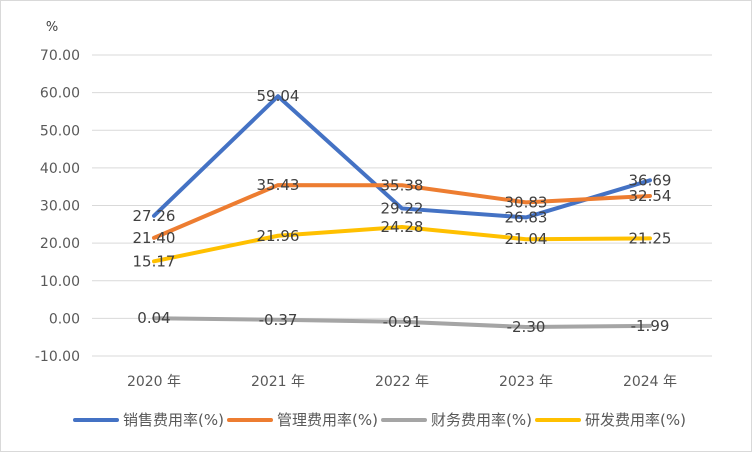  What do you see at coordinates (173, 420) in the screenshot?
I see `legend-label: 销售费用率(%)` at bounding box center [173, 420].